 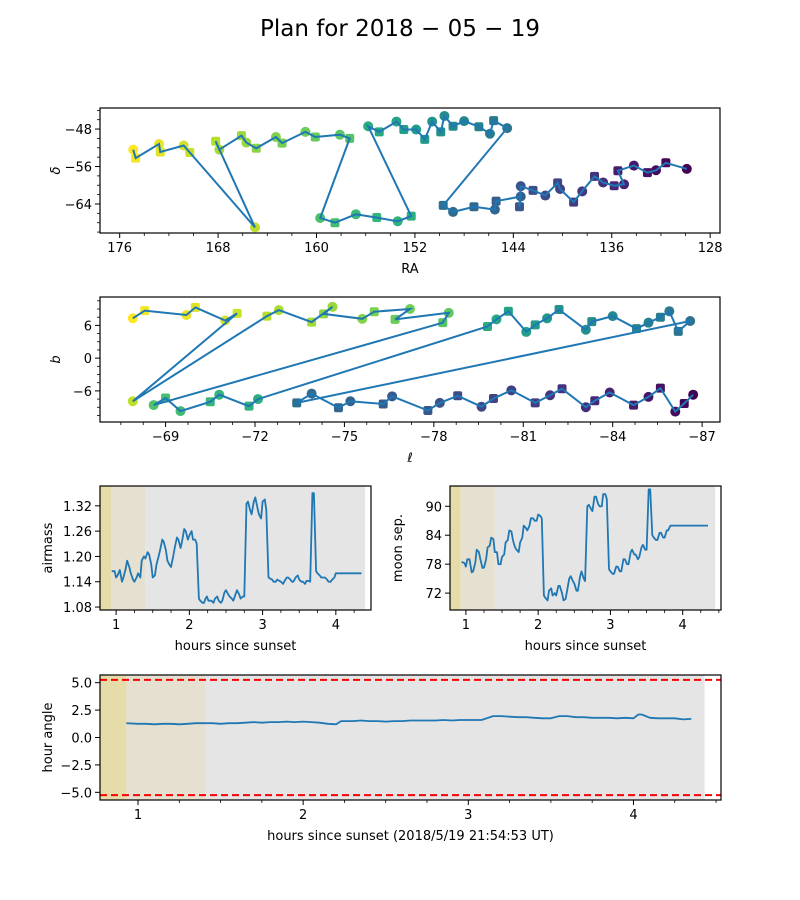 What do you see at coordinates (81, 739) in the screenshot?
I see `y-tick-label: 0.0` at bounding box center [81, 739].